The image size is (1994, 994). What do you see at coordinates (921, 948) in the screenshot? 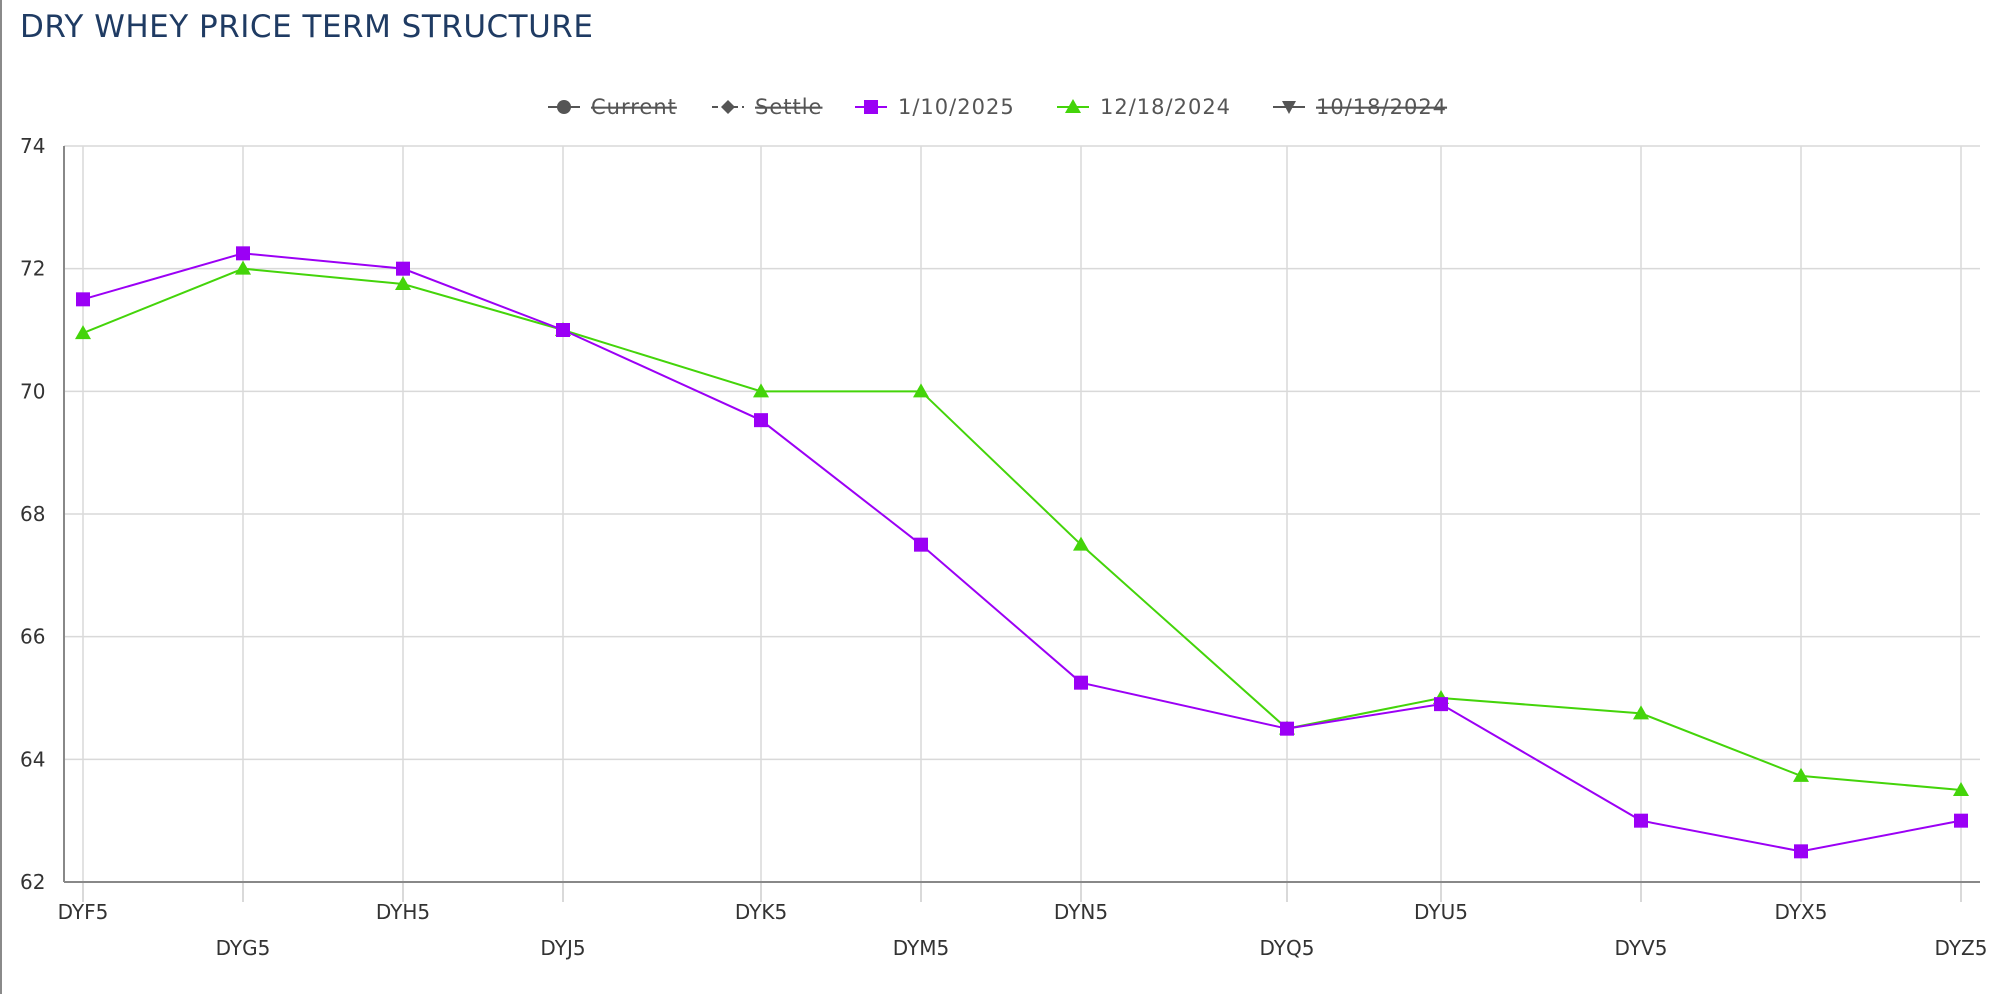
I see `x-tick-label: DYM5` at bounding box center [921, 948].